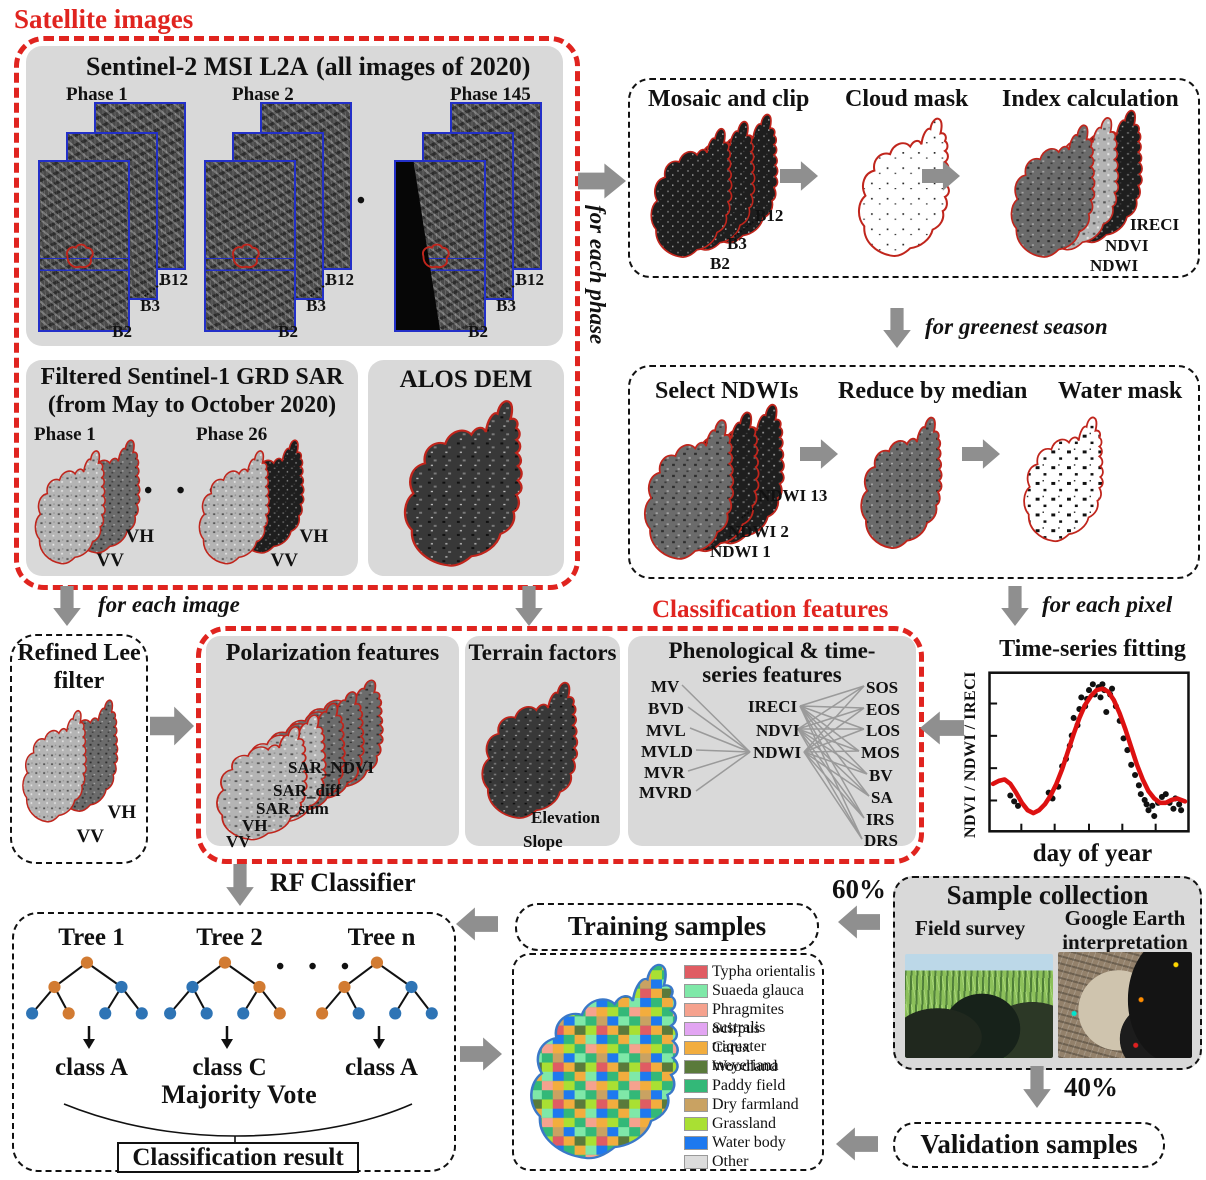  Describe the element at coordinates (477, 924) in the screenshot. I see `arrow-training-to-rf` at that location.